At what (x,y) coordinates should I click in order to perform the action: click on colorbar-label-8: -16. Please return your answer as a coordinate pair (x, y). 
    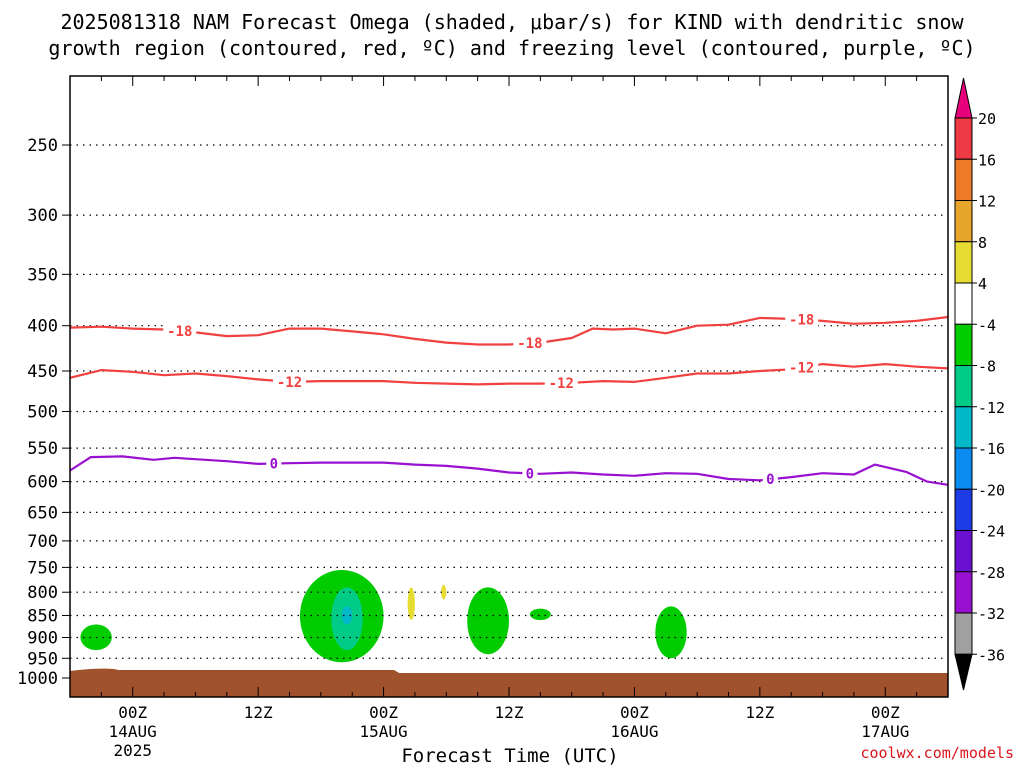
    Looking at the image, I should click on (991, 449).